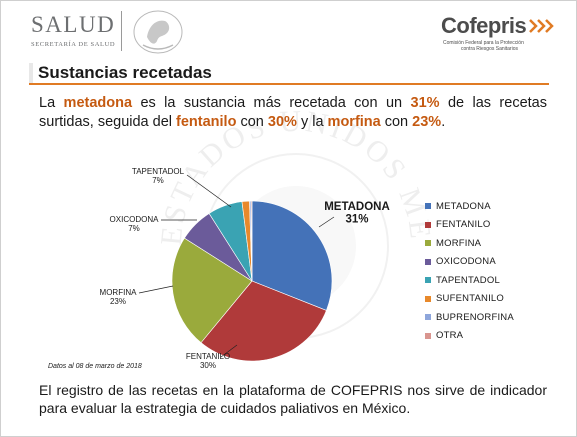 Image resolution: width=577 pixels, height=437 pixels. Describe the element at coordinates (212, 290) in the screenshot. I see `pie-slice-morfina` at that location.